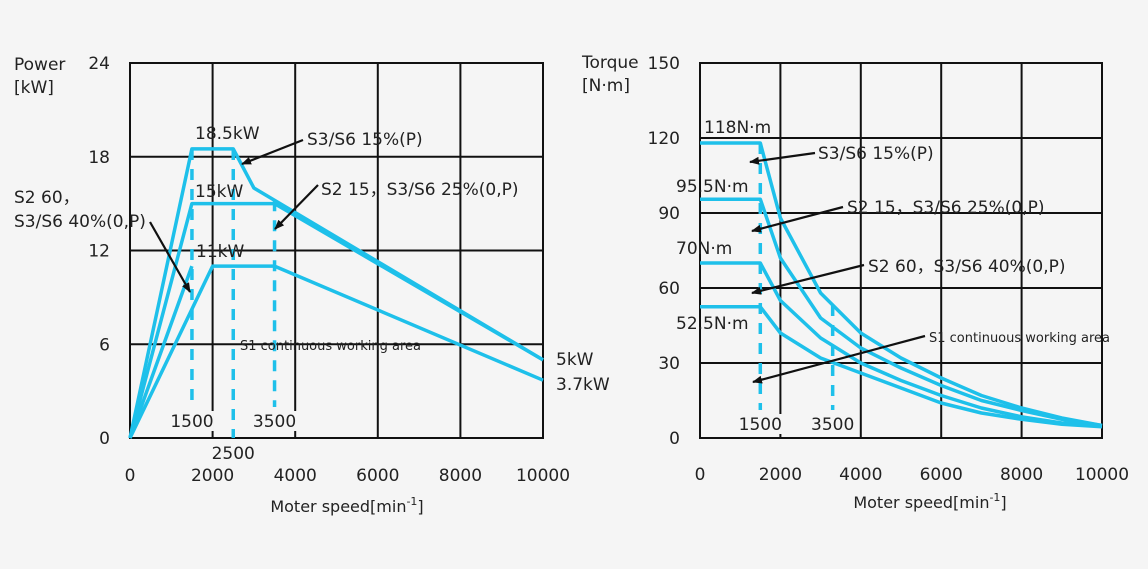 Image resolution: width=1148 pixels, height=569 pixels. Describe the element at coordinates (233, 306) in the screenshot. I see `speed-markers: 1500 2500 3500` at that location.